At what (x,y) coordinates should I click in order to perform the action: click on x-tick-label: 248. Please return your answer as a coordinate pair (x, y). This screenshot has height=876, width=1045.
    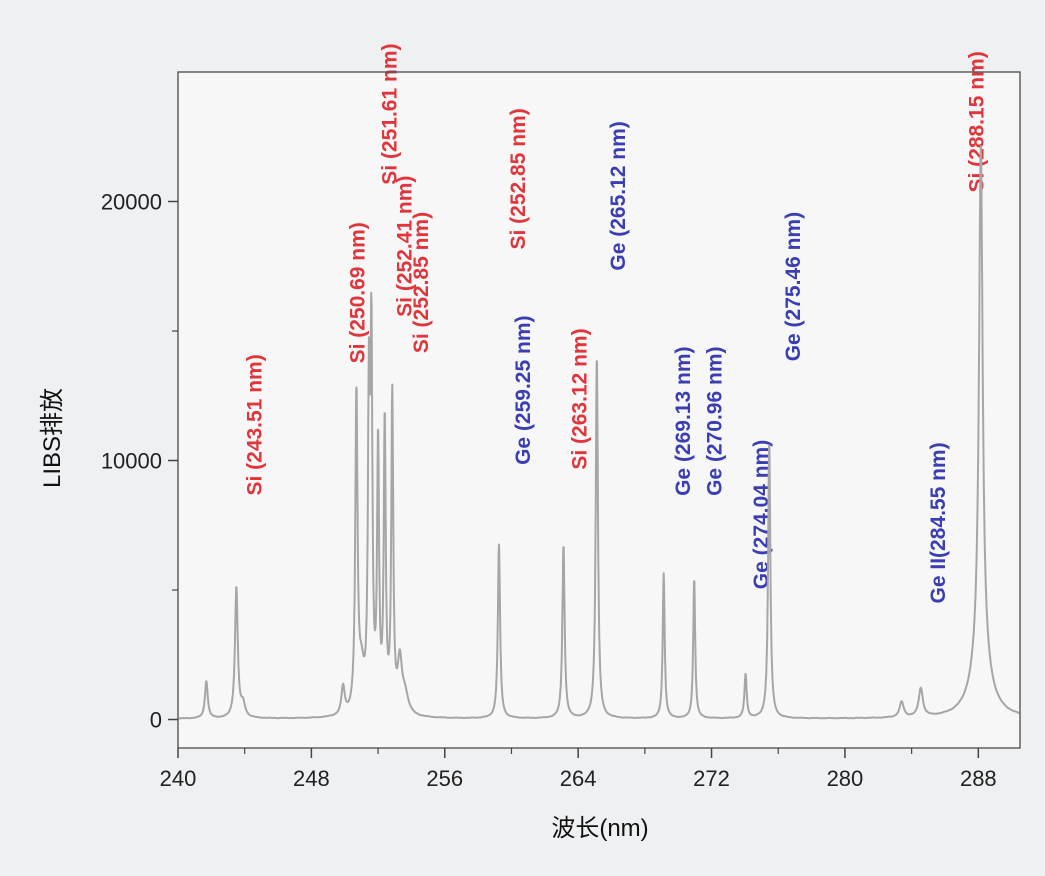
    Looking at the image, I should click on (311, 778).